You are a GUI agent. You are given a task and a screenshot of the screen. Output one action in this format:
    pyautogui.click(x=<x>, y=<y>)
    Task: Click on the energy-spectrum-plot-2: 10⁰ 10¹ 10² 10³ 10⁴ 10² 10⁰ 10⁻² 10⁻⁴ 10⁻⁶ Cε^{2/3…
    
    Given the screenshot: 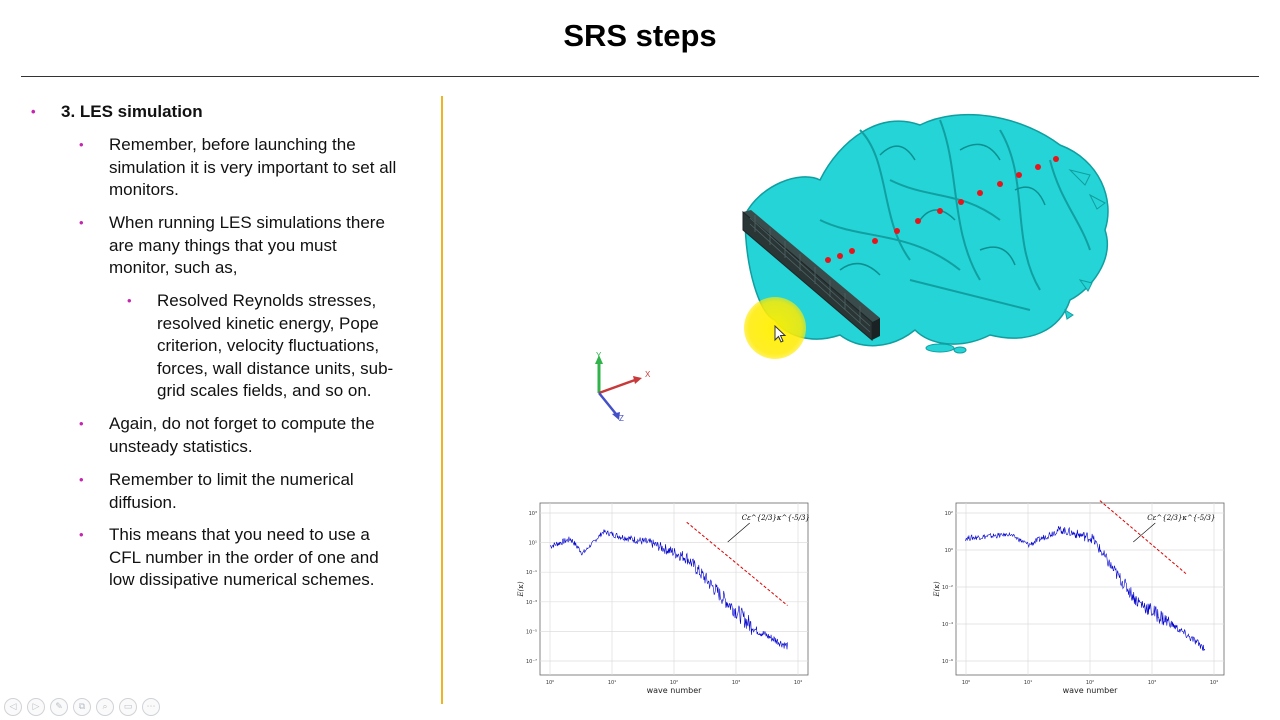 What is the action you would take?
    pyautogui.click(x=1080, y=598)
    